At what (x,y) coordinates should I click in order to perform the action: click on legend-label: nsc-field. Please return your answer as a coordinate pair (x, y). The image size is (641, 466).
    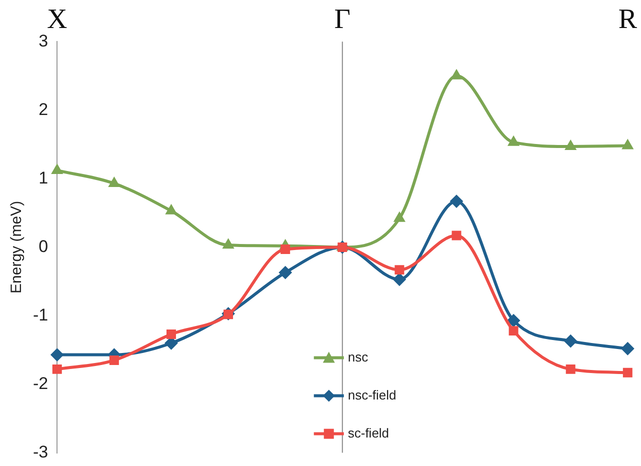
    Looking at the image, I should click on (372, 394).